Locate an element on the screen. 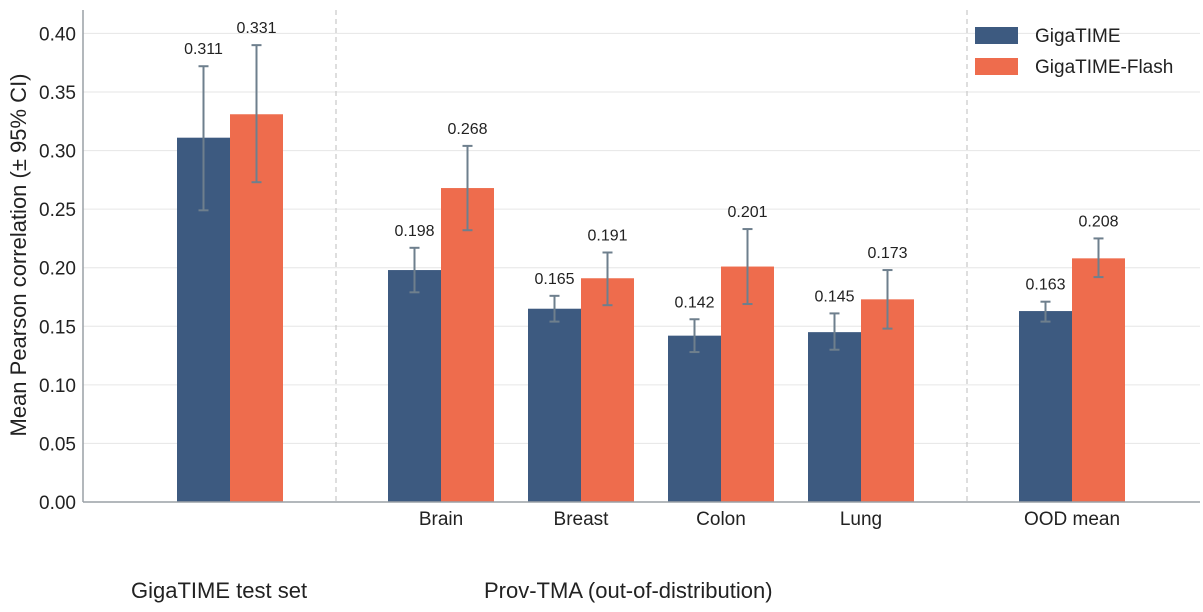  y-tick-label: 0.20 is located at coordinates (57, 269).